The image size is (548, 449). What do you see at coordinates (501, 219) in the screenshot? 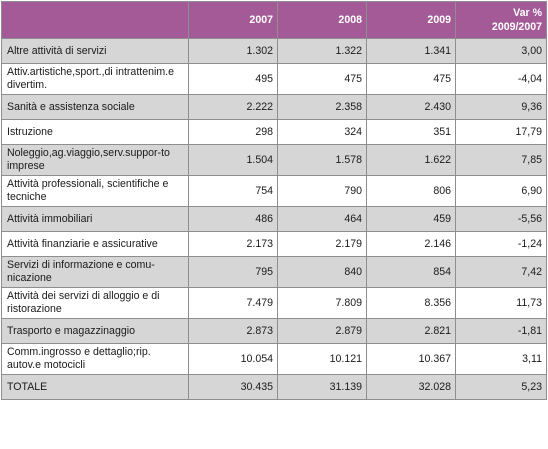
I see `cell-var: -5,56` at bounding box center [501, 219].